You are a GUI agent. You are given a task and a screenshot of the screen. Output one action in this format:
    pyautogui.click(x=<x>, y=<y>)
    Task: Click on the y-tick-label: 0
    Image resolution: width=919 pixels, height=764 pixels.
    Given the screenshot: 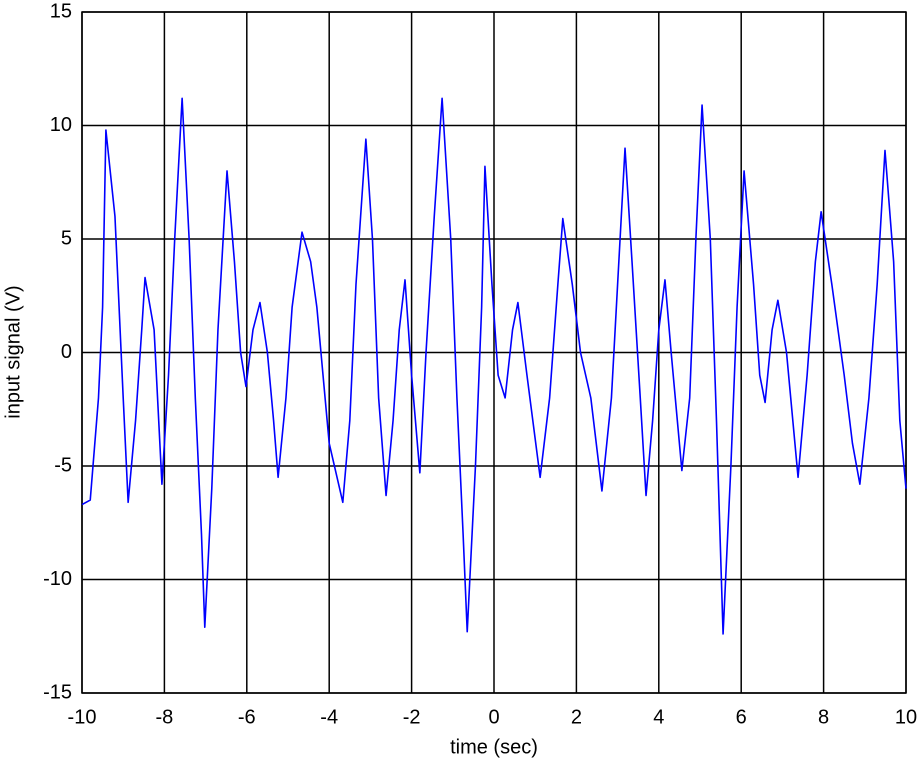 What is the action you would take?
    pyautogui.click(x=66, y=352)
    